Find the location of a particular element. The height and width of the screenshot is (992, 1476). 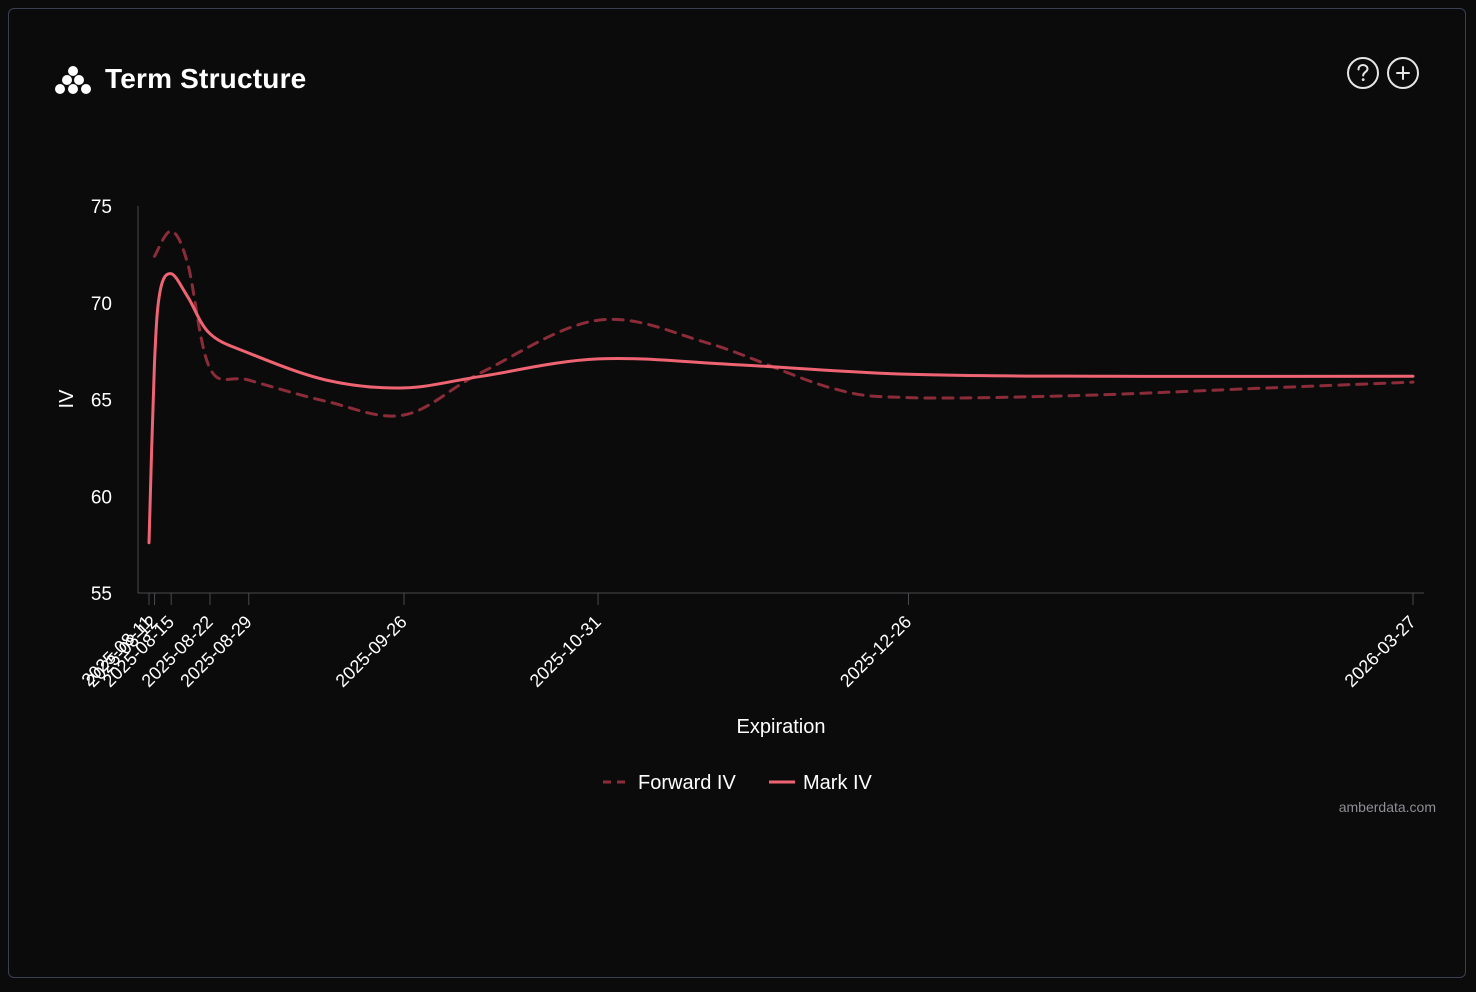

y-tick-label: 55 is located at coordinates (101, 594).